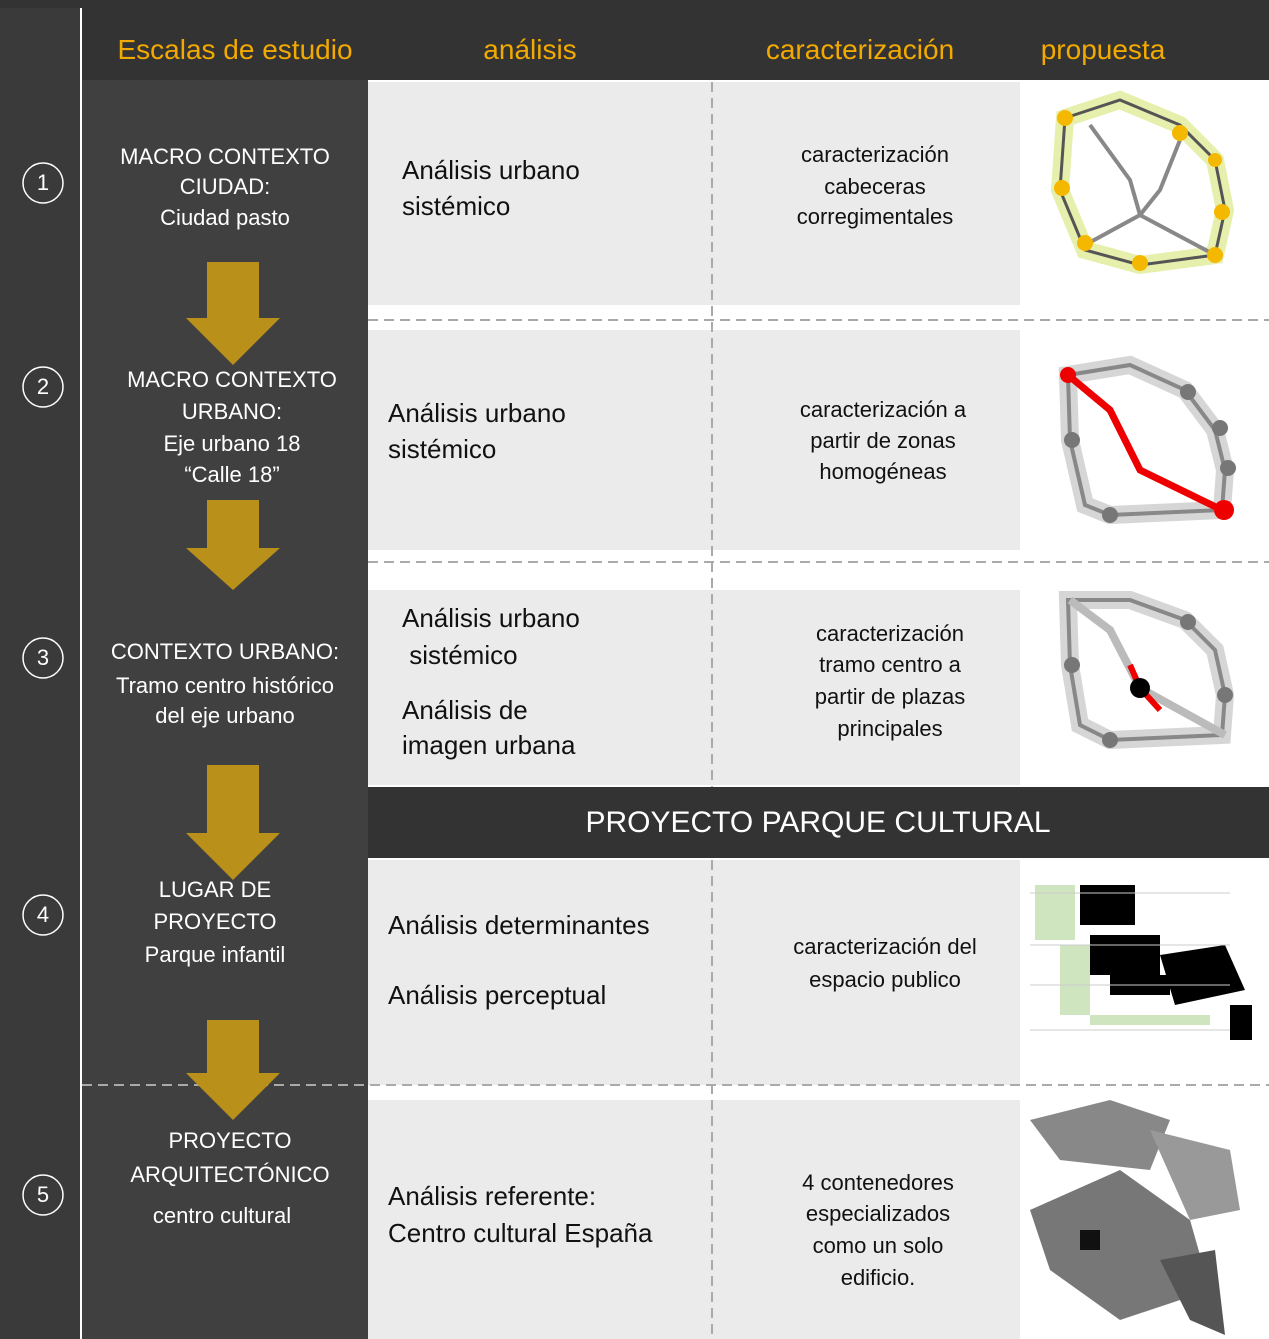 This screenshot has width=1269, height=1339. Describe the element at coordinates (1103, 49) in the screenshot. I see `column-header: propuesta` at that location.